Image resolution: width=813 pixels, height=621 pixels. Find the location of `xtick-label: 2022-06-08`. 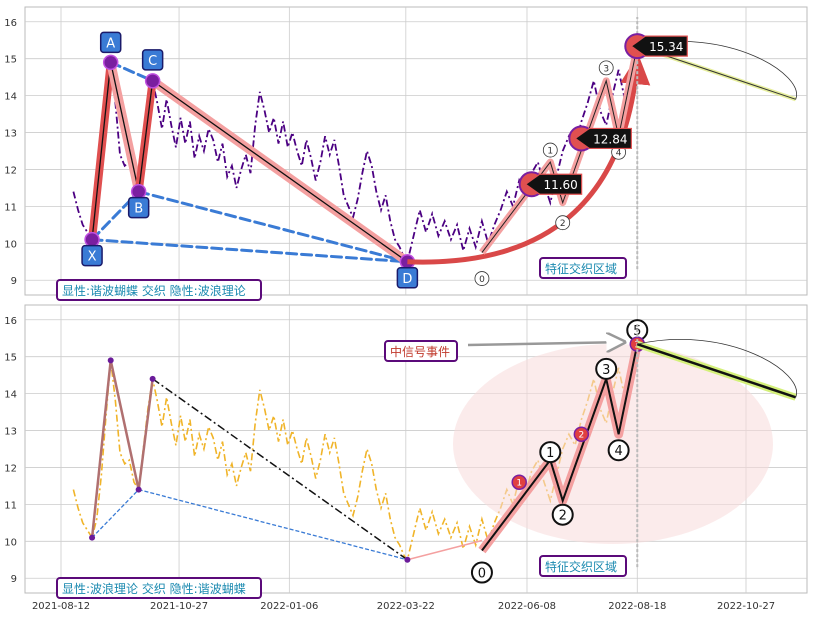

xtick-label: 2022-06-08 is located at coordinates (527, 606).